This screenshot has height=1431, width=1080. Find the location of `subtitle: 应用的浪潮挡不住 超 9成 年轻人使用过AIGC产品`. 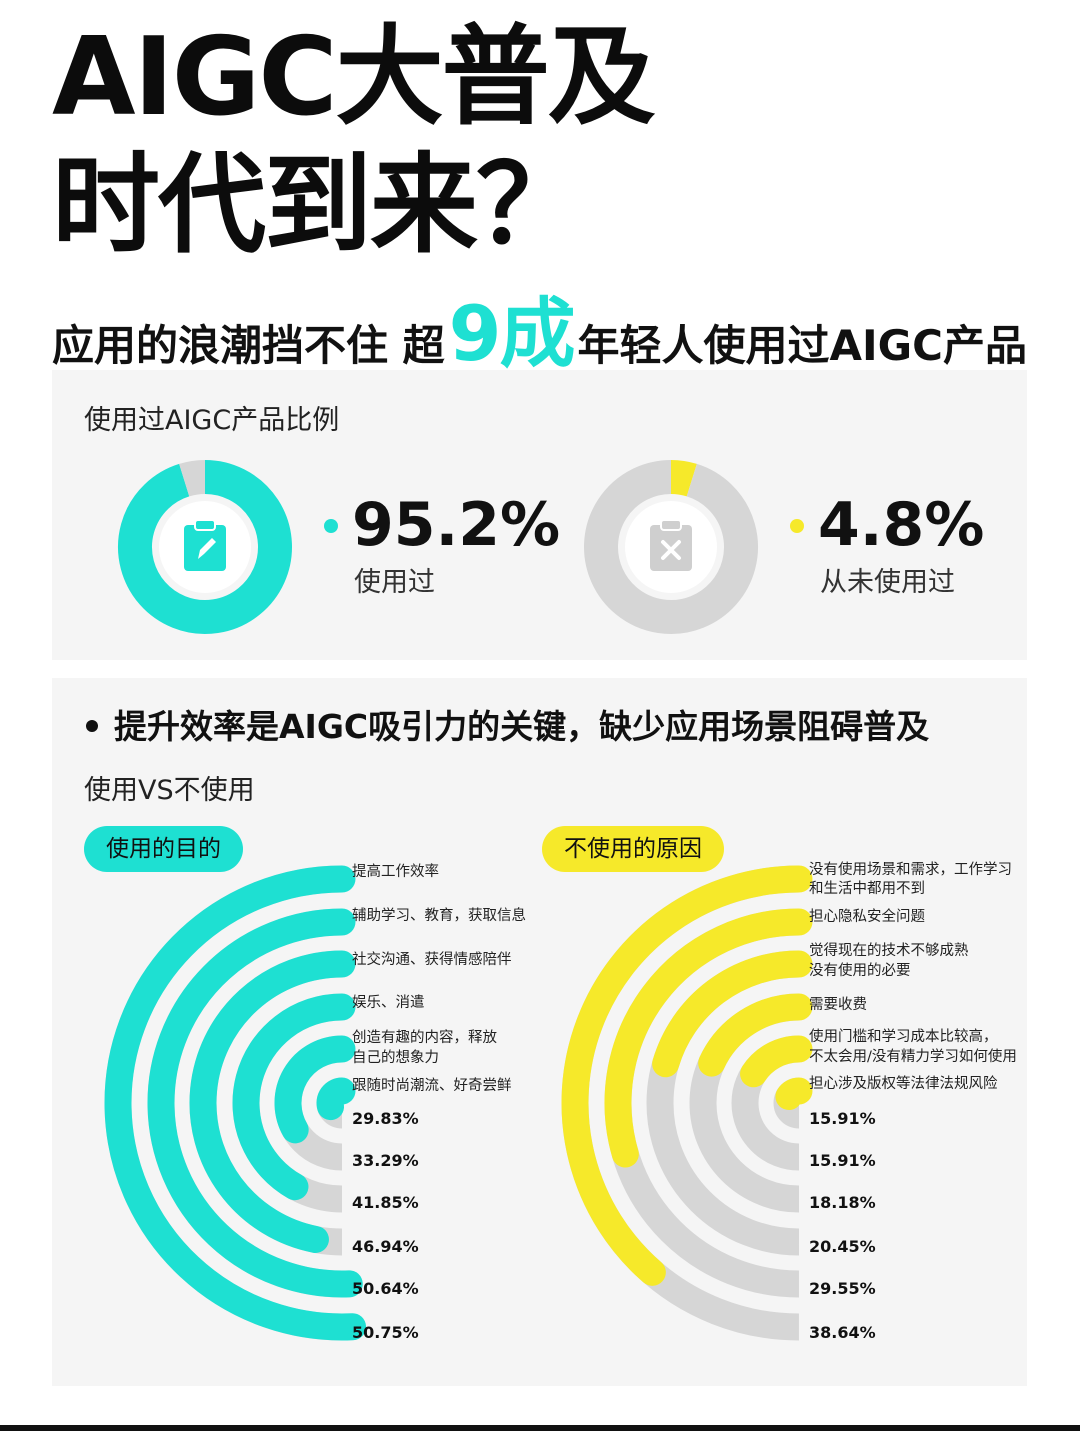

subtitle: 应用的浪潮挡不住 超 9成 年轻人使用过AIGC产品 is located at coordinates (539, 325).